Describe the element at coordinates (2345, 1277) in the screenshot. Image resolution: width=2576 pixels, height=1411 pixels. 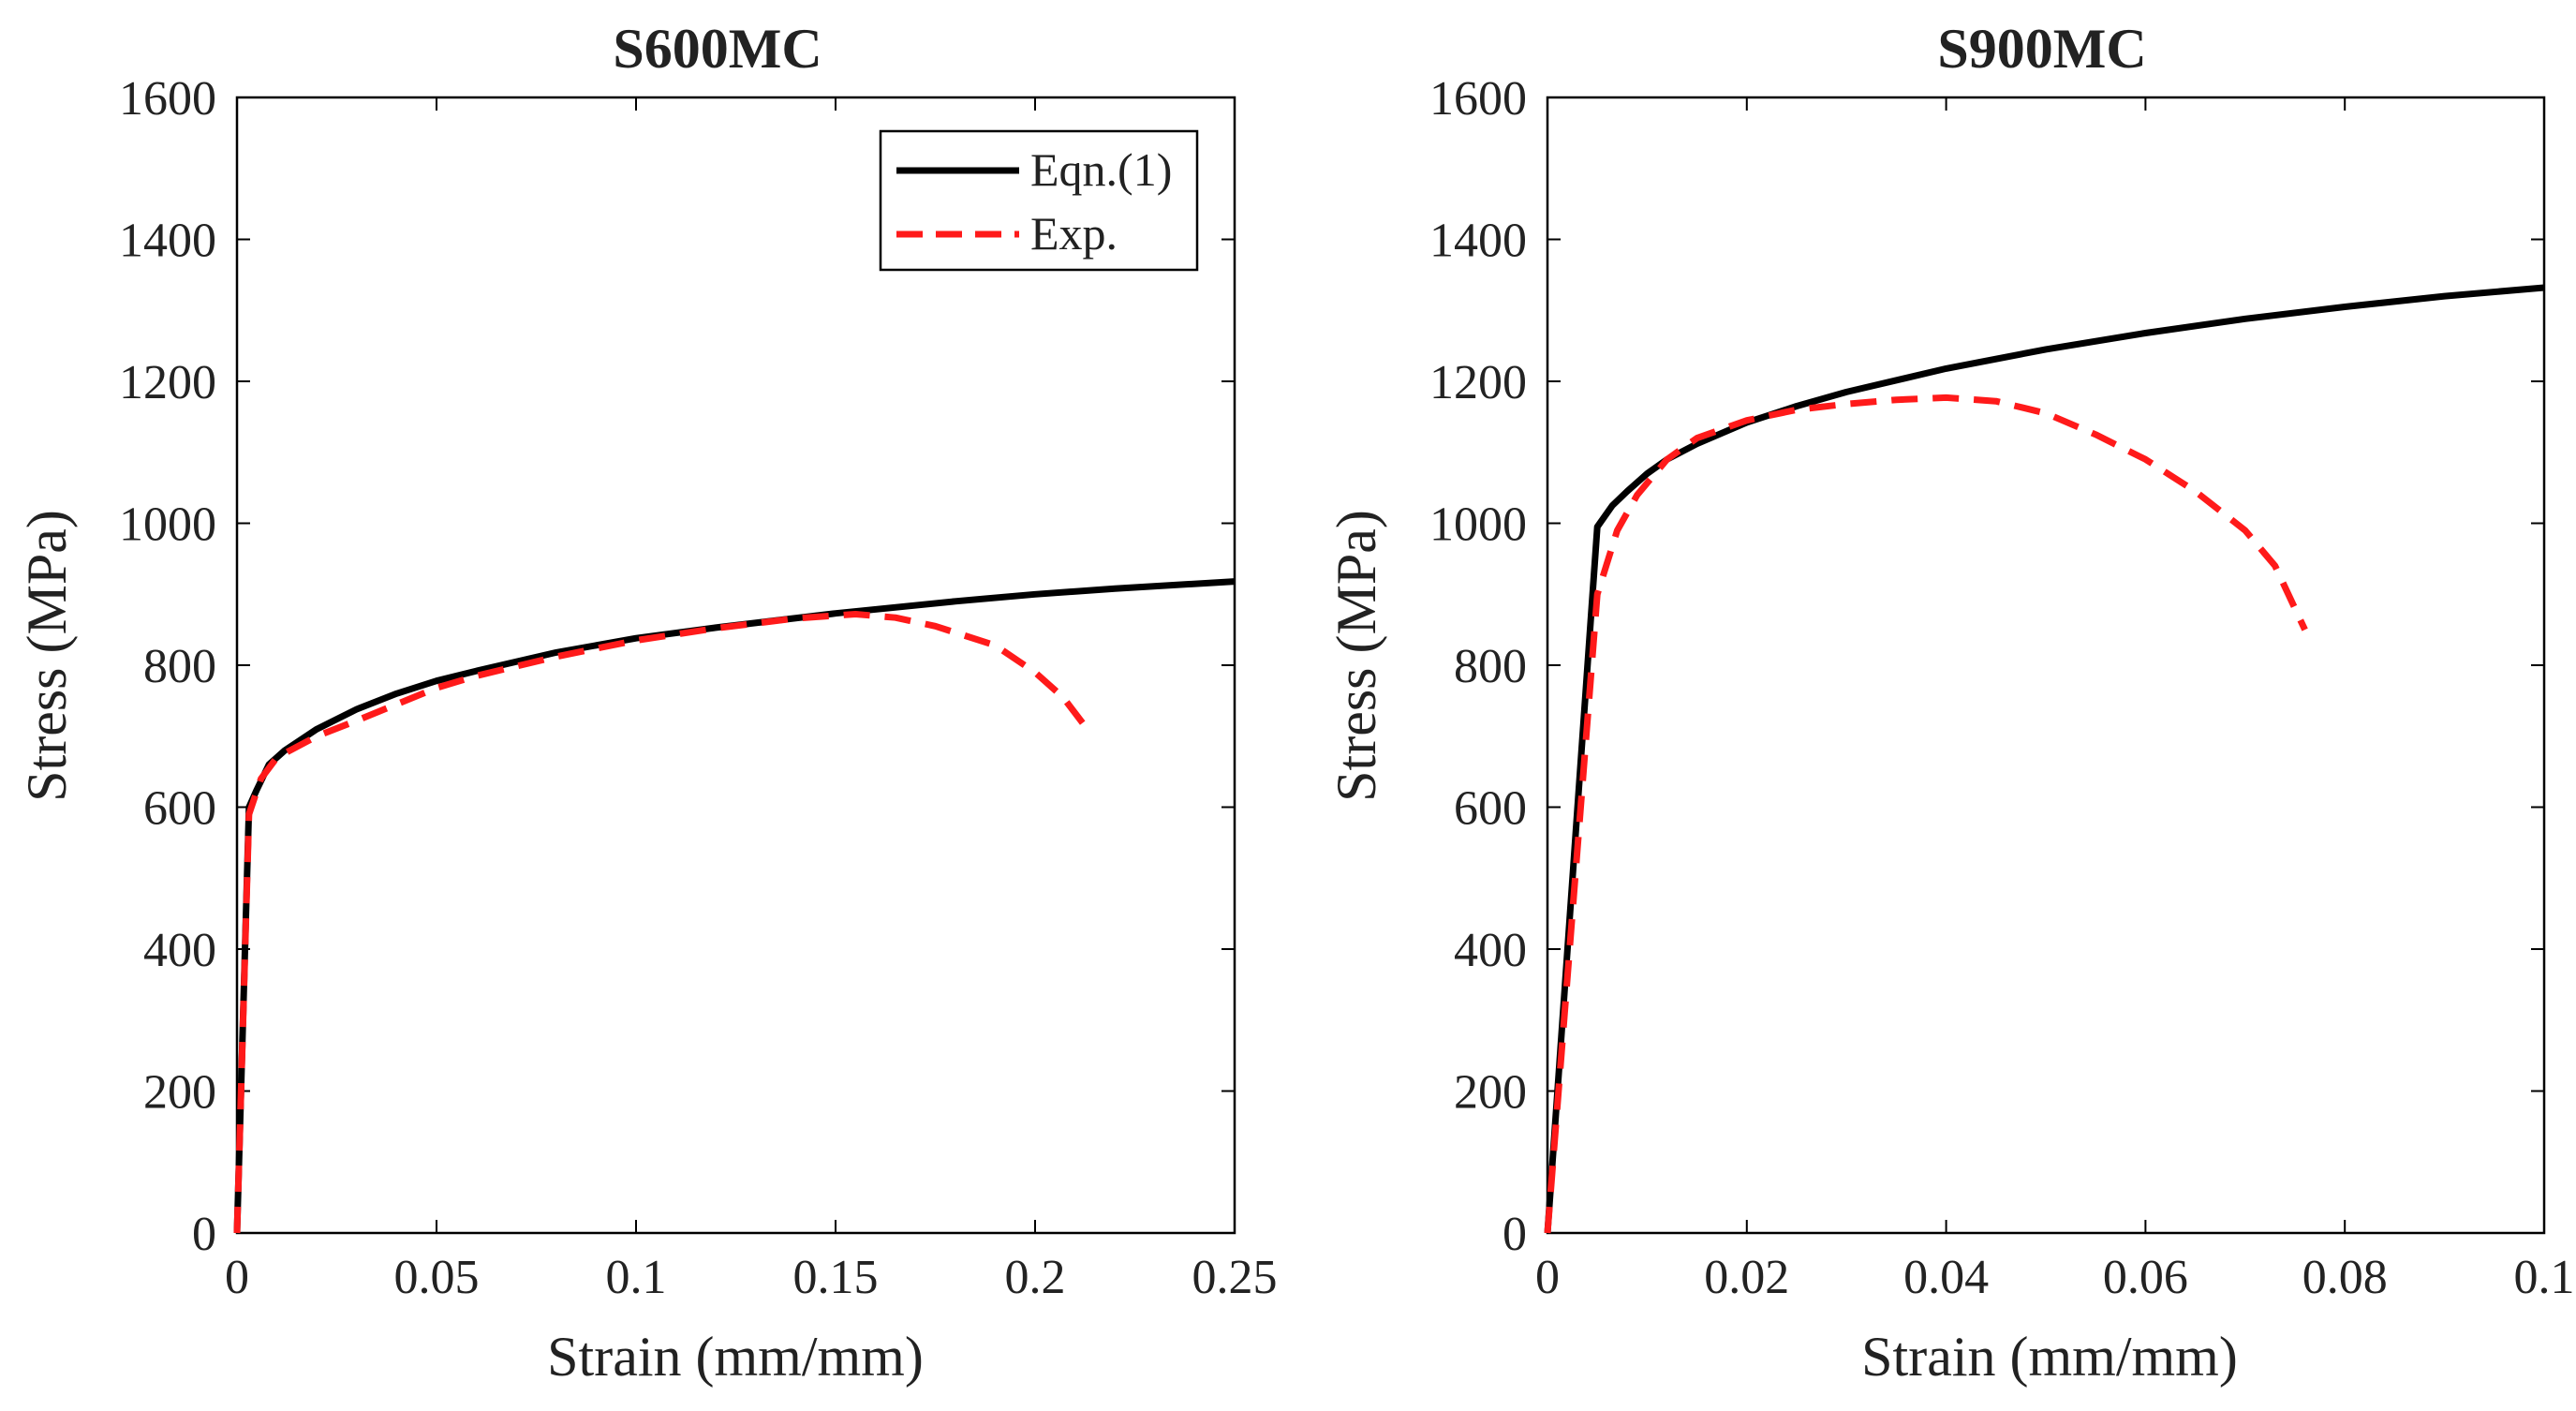
I see `x-tick-label: 0.08` at that location.